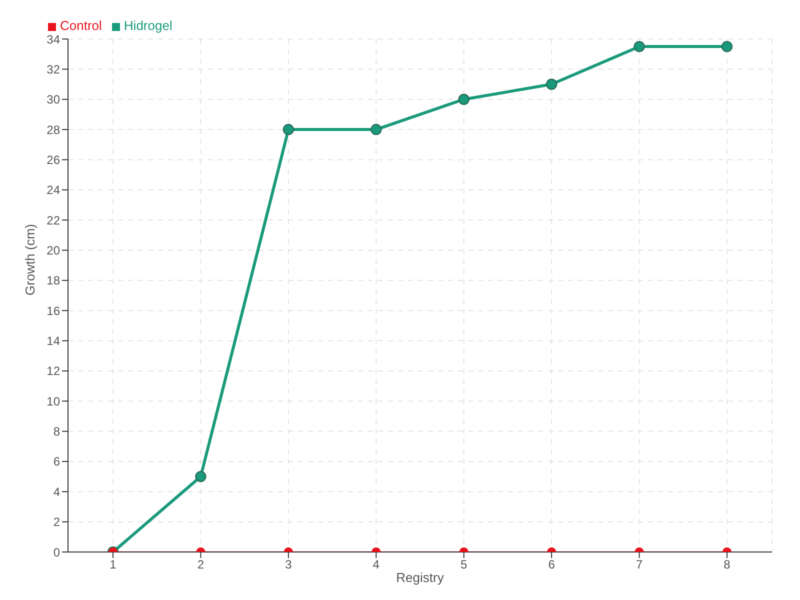  Describe the element at coordinates (53, 371) in the screenshot. I see `y-tick-label: 12` at that location.